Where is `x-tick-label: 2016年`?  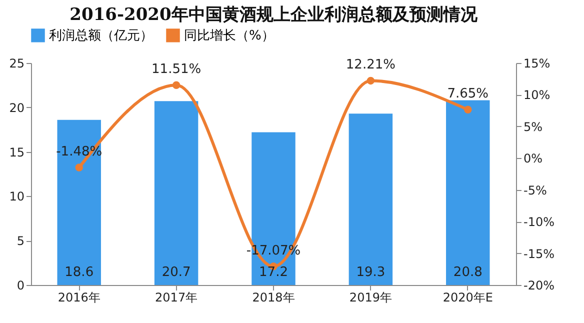
x-tick-label: 2016年 is located at coordinates (79, 297).